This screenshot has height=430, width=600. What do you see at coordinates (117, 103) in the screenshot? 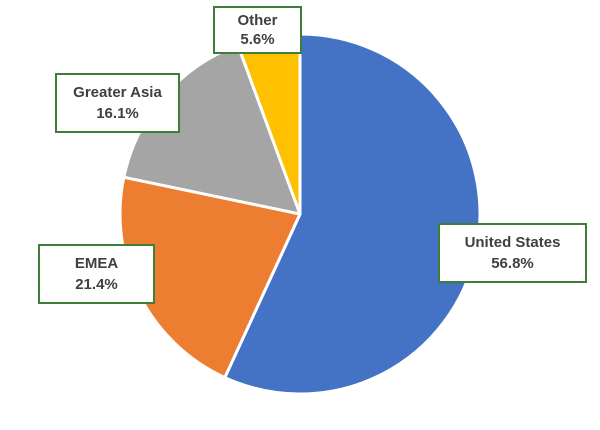
I see `callout-greater-asia: Greater Asia 16.1%` at bounding box center [117, 103].